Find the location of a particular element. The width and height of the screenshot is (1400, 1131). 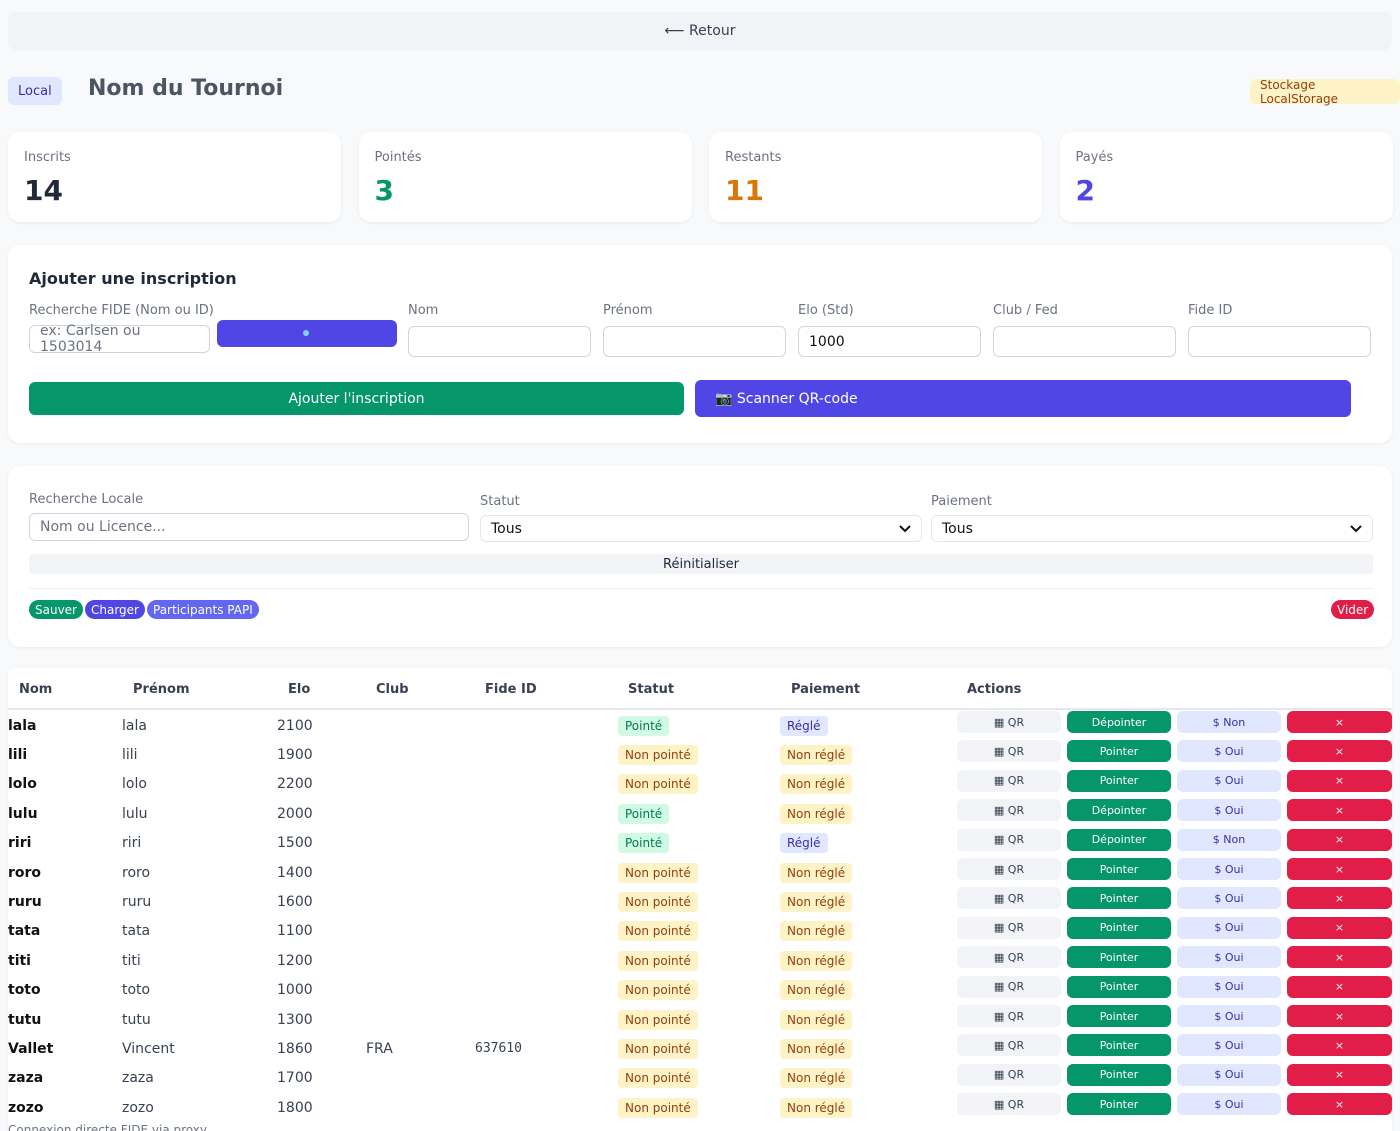

toolbar-button: Sauver is located at coordinates (56, 609).